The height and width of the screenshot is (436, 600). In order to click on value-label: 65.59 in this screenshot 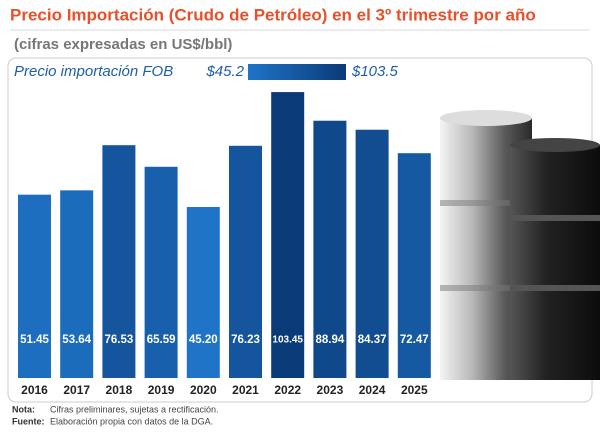, I will do `click(161, 340)`.